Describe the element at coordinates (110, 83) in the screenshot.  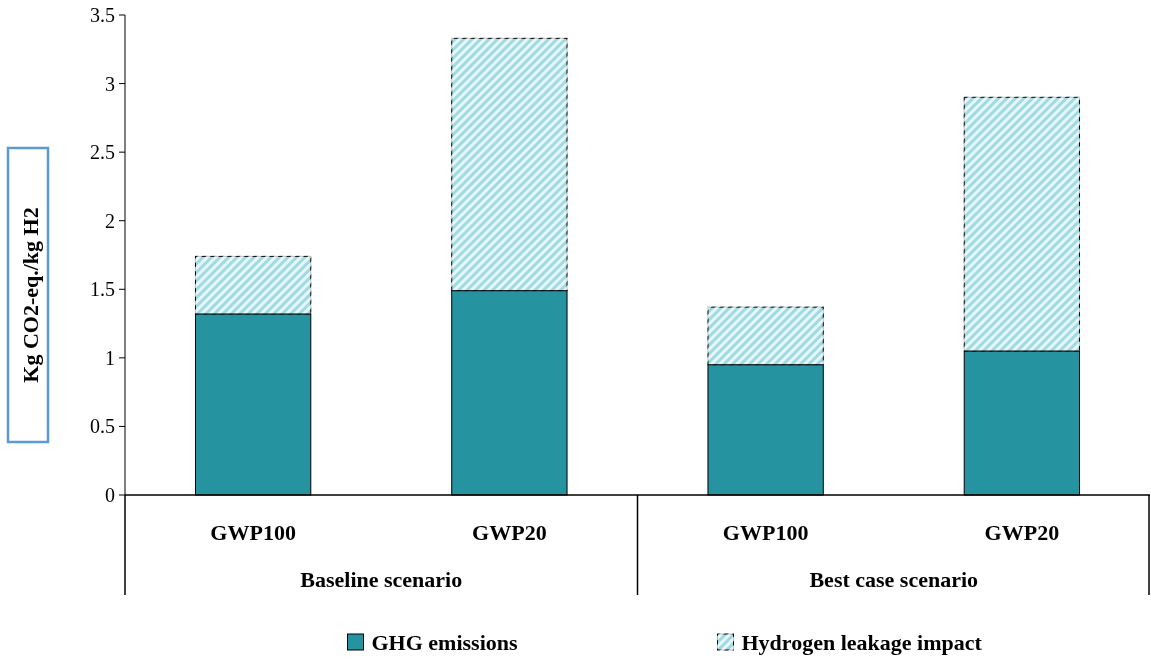
I see `y-tick-label: 3` at that location.